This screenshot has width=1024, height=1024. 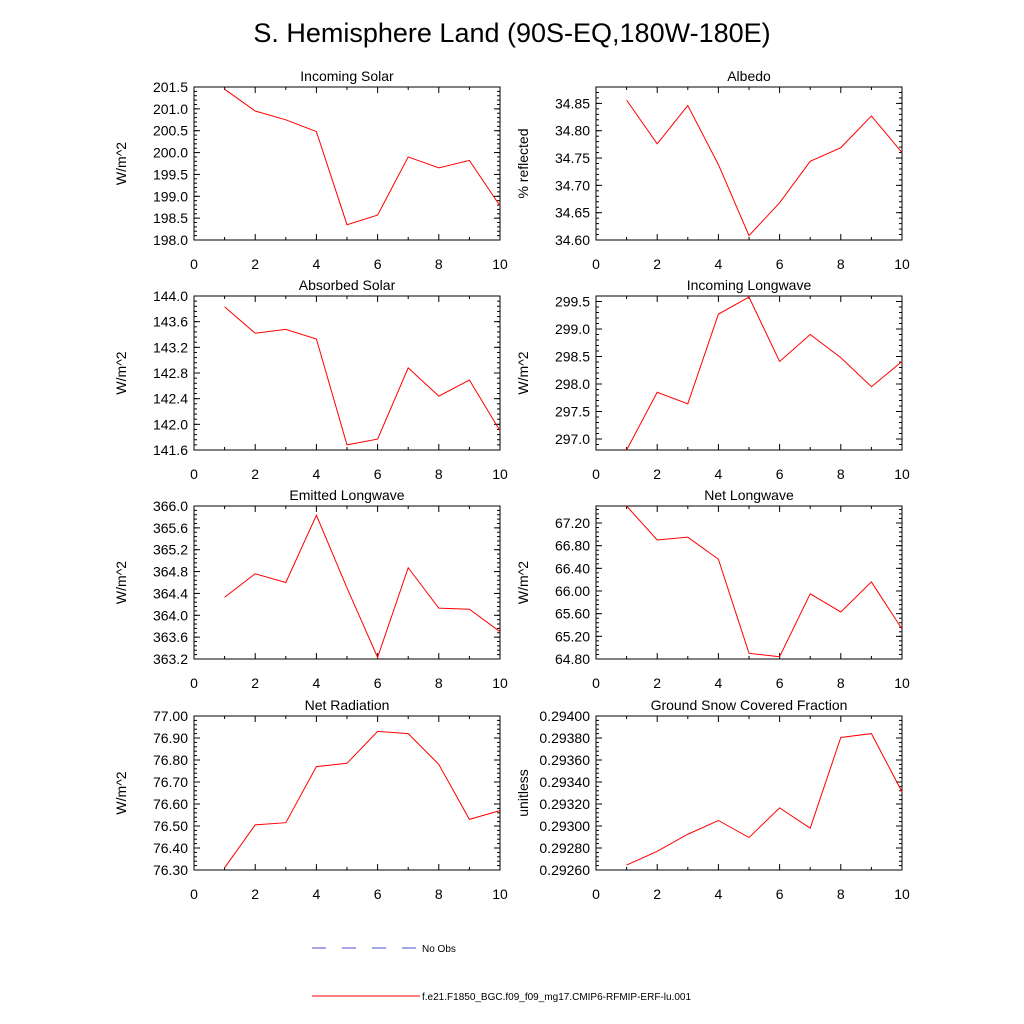 What do you see at coordinates (170, 738) in the screenshot?
I see `y-tick-label: 76.90` at bounding box center [170, 738].